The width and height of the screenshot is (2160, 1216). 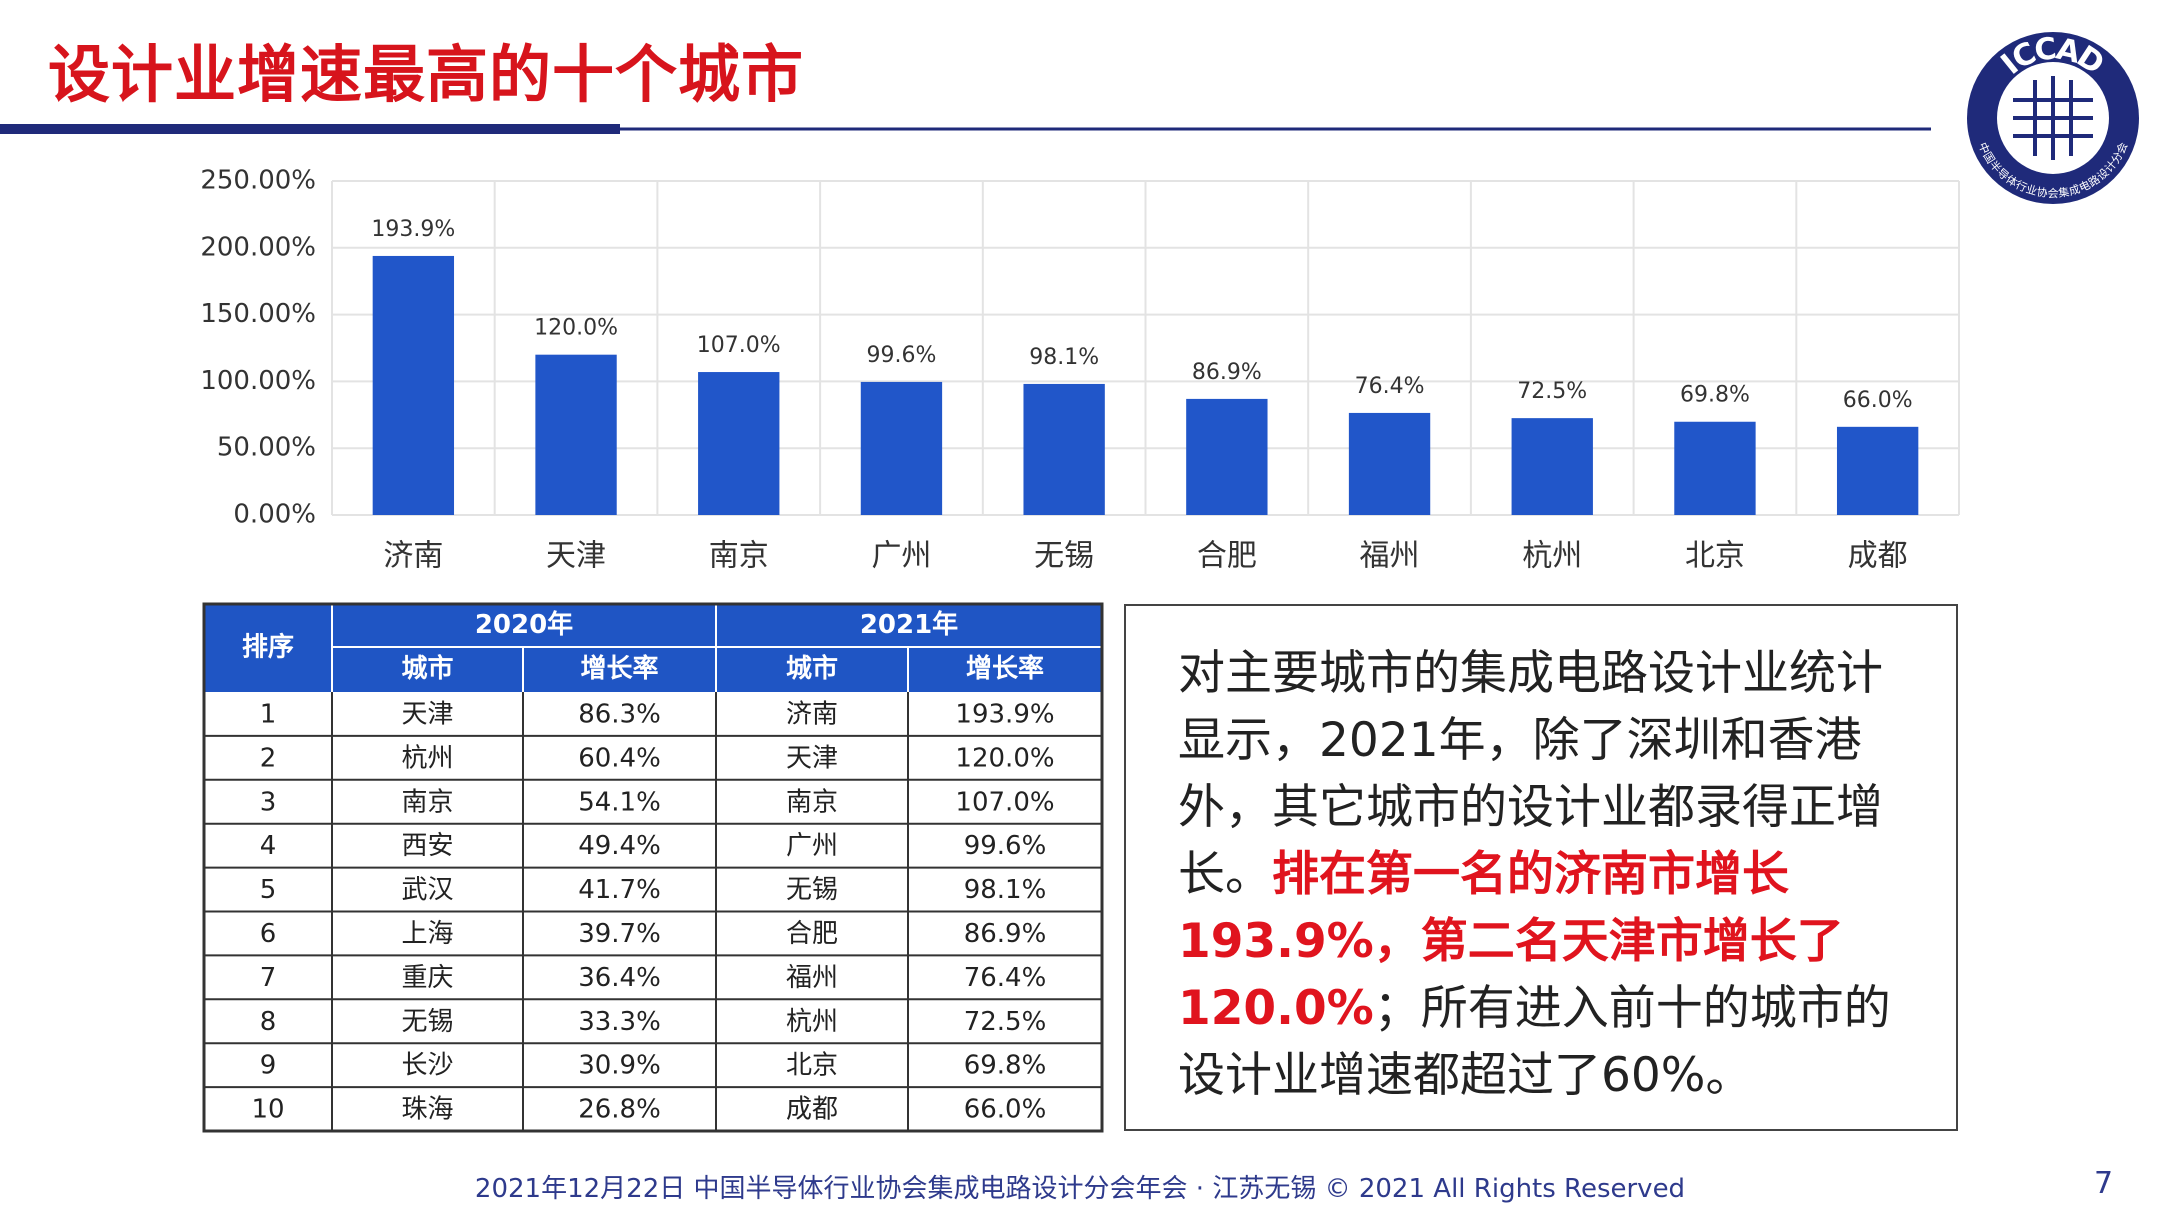 What do you see at coordinates (427, 1066) in the screenshot?
I see `table-cell: 长沙` at bounding box center [427, 1066].